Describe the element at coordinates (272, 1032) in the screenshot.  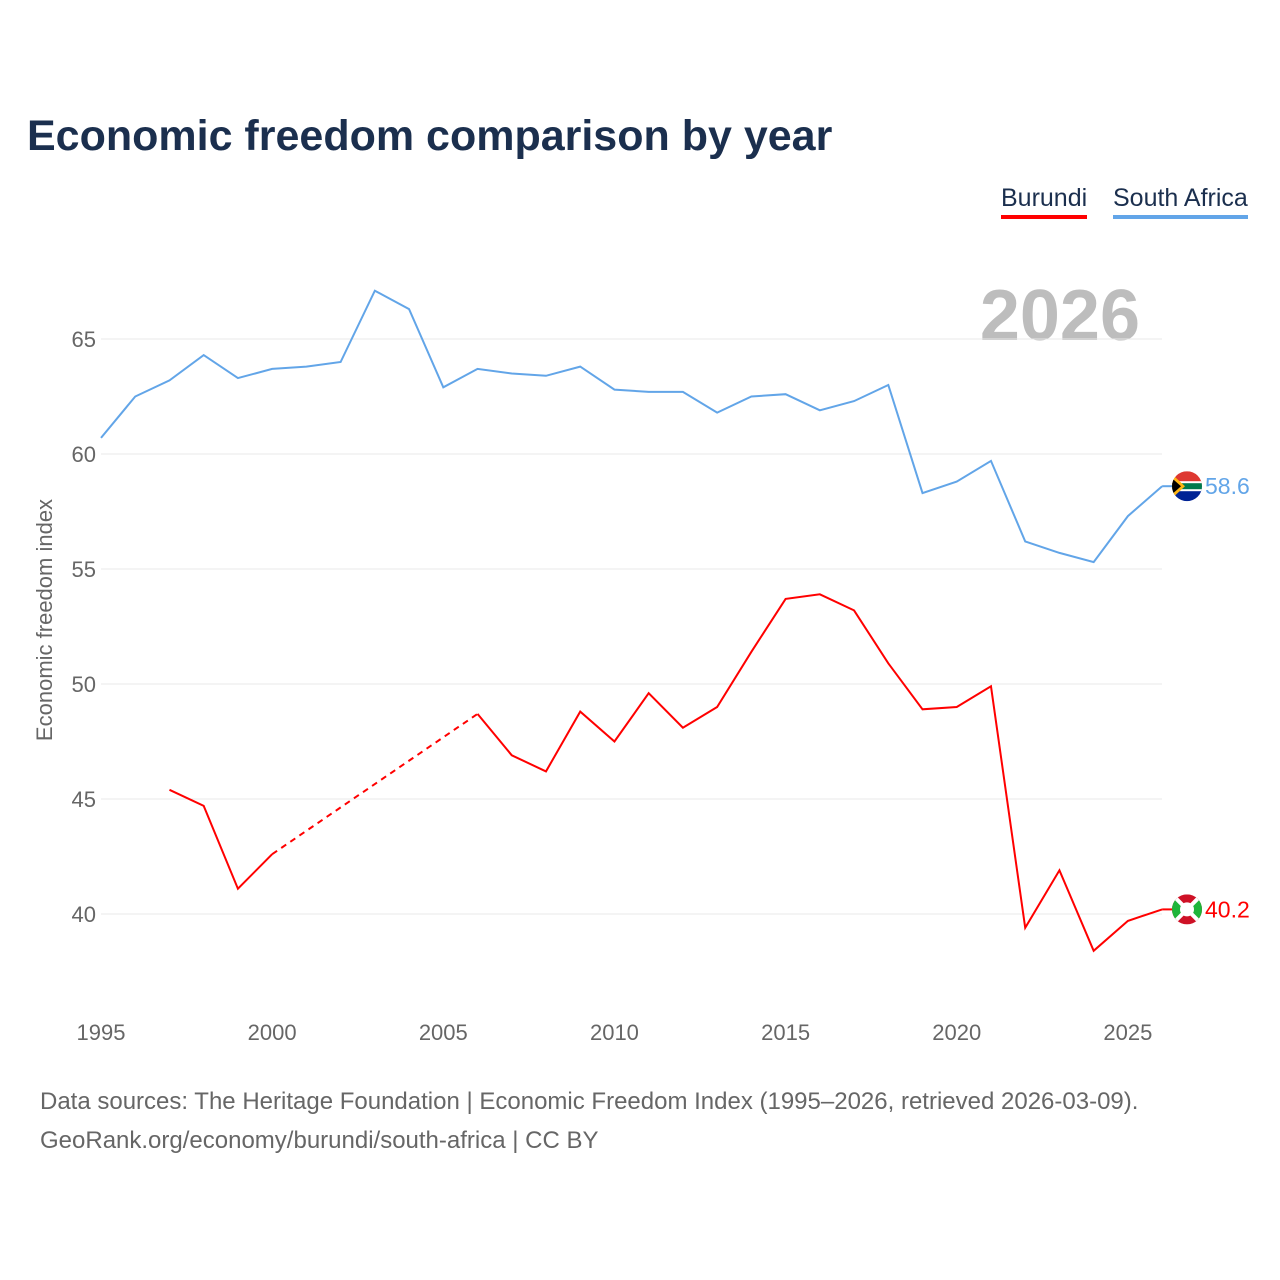
I see `x-tick-label: 2000` at that location.